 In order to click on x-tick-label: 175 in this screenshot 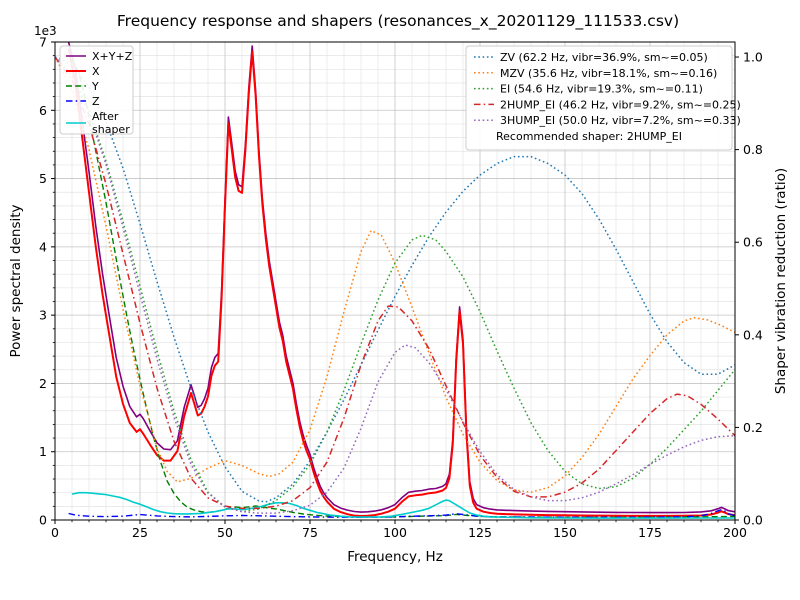, I will do `click(650, 532)`.